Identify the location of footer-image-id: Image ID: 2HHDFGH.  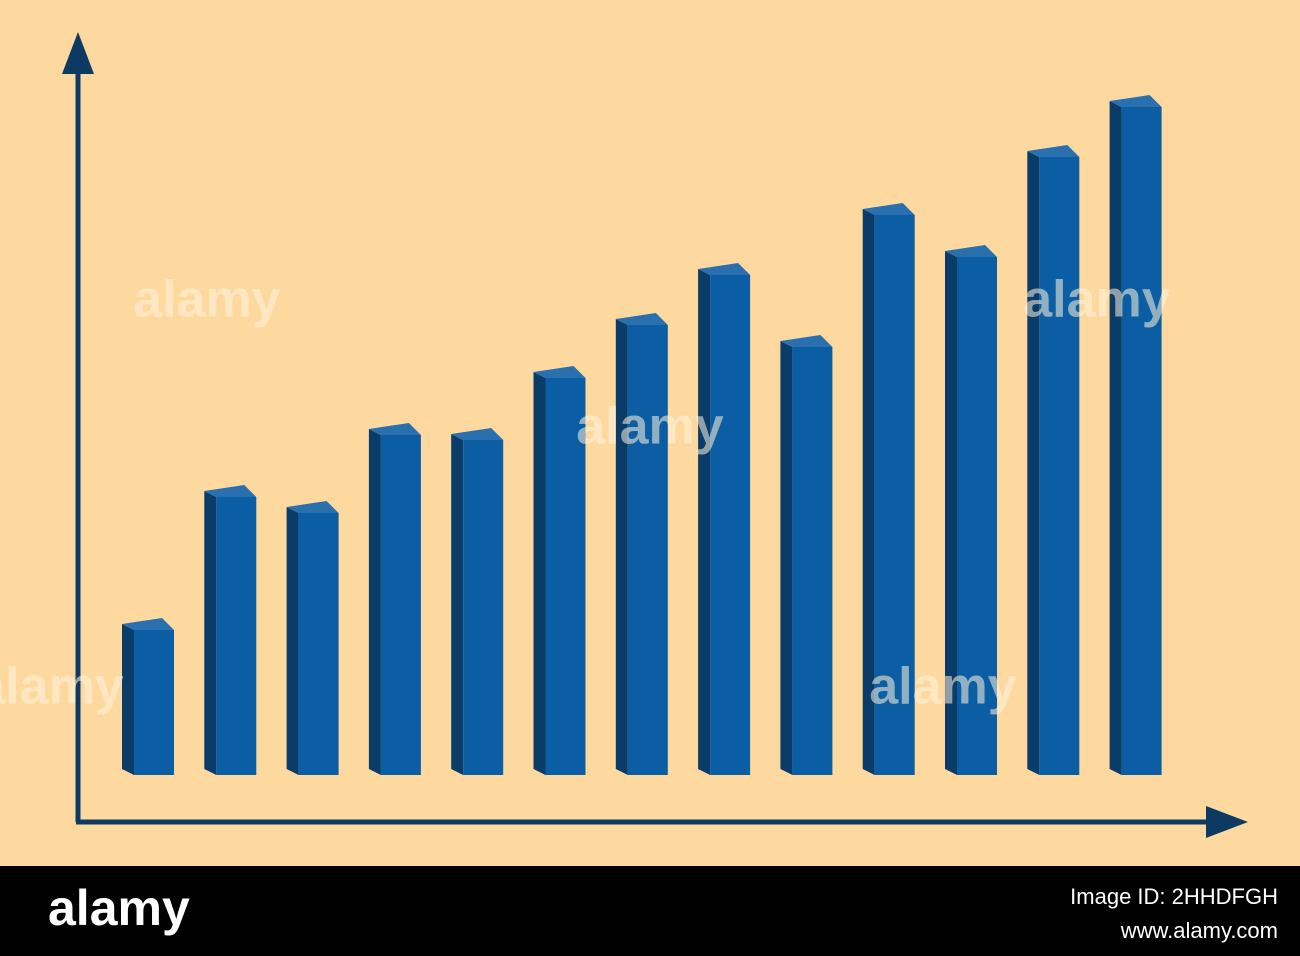
(1174, 896).